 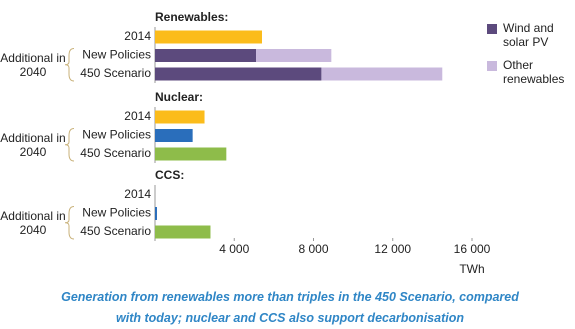 What do you see at coordinates (472, 249) in the screenshot?
I see `x-tick-label: 16 000` at bounding box center [472, 249].